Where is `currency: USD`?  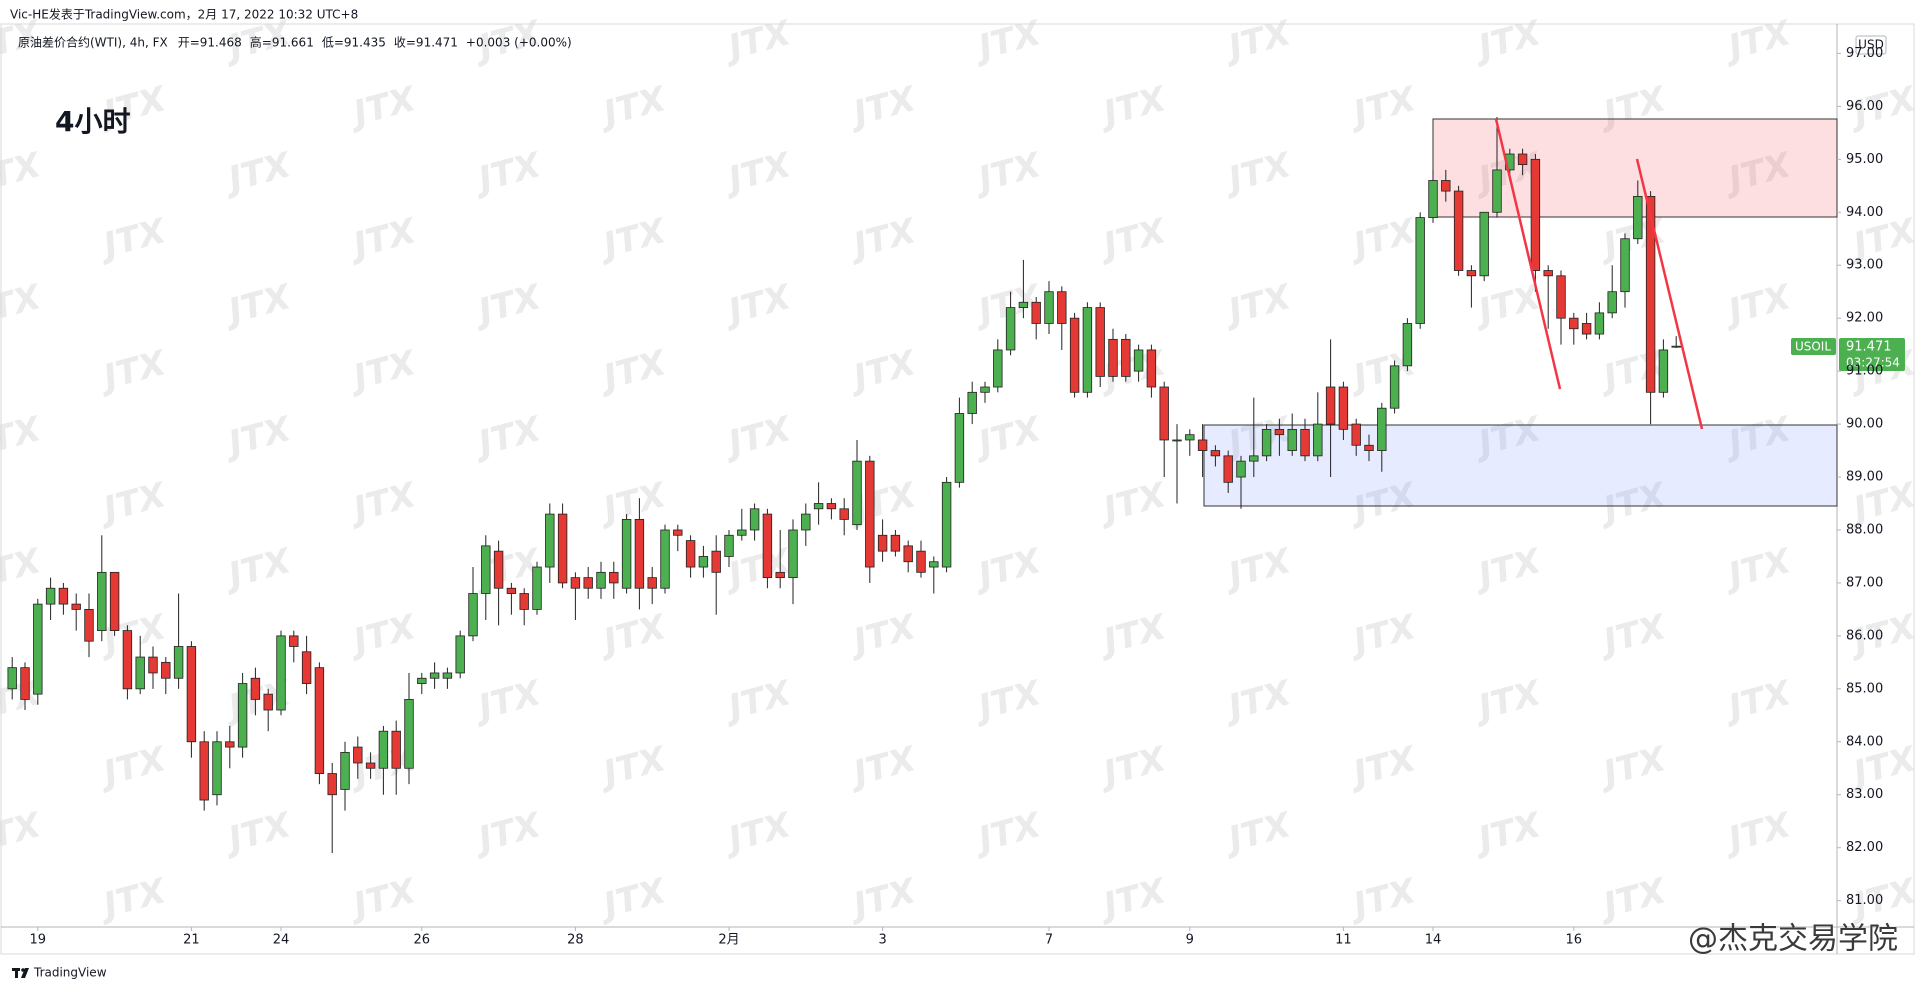
currency: USD is located at coordinates (1871, 45).